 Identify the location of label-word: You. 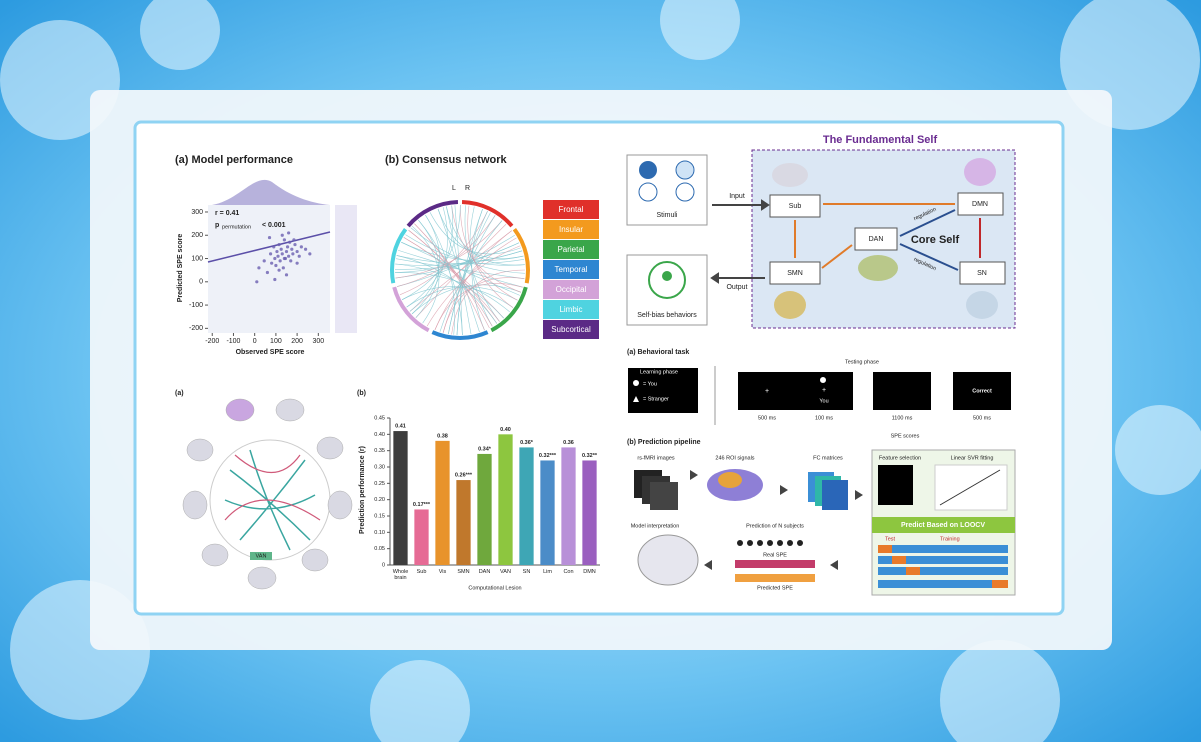
(823, 401).